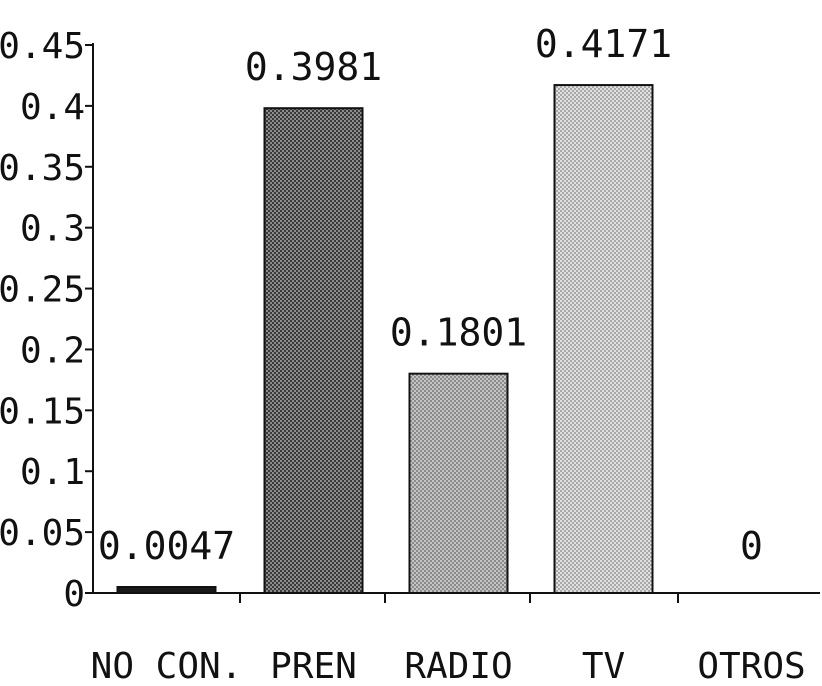 This screenshot has width=822, height=686. Describe the element at coordinates (166, 590) in the screenshot. I see `bar-nocon` at that location.